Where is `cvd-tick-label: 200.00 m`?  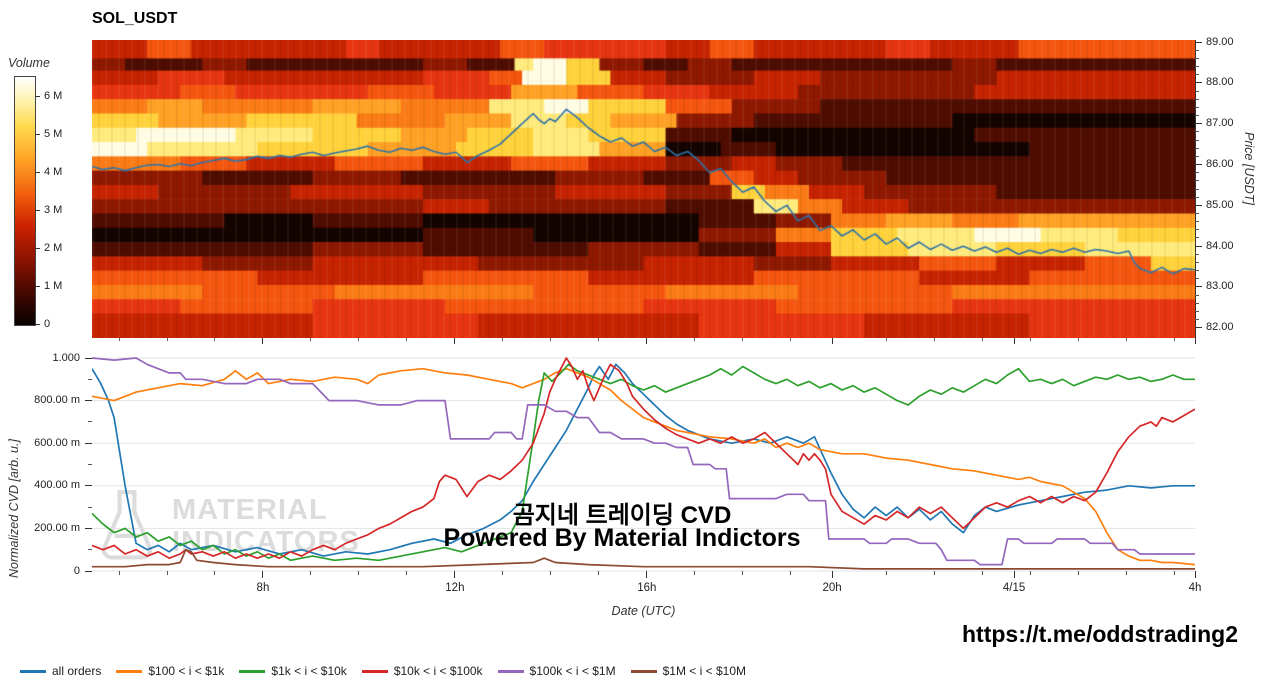 cvd-tick-label: 200.00 m is located at coordinates (57, 527).